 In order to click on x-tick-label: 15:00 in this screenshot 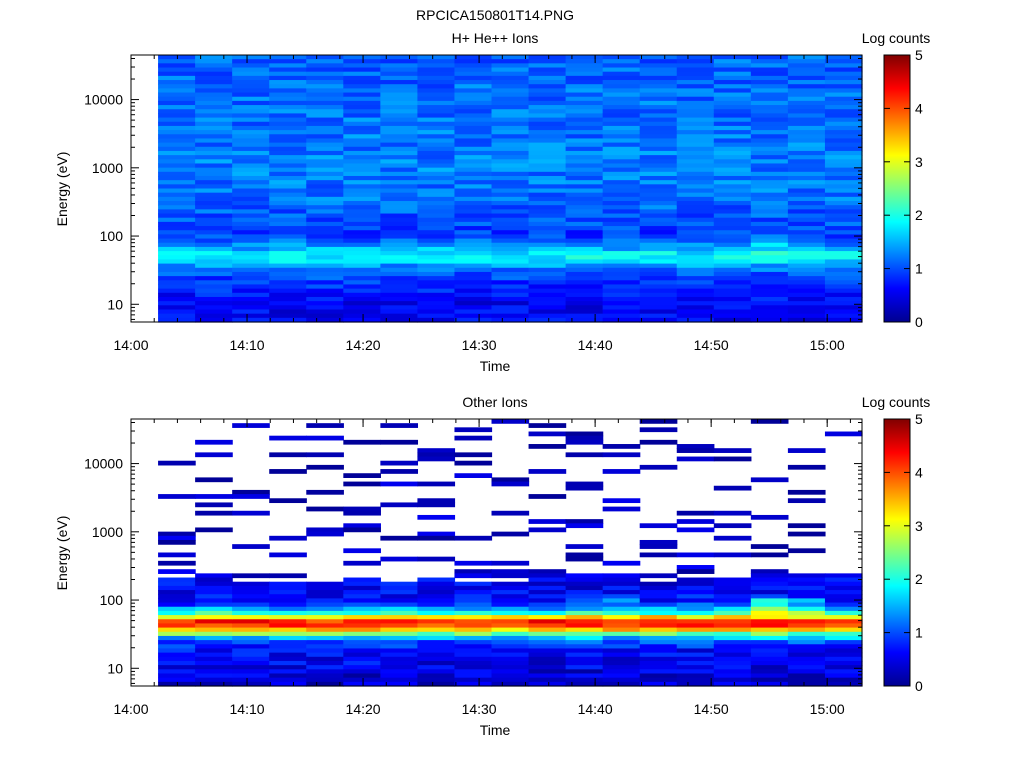, I will do `click(827, 709)`.